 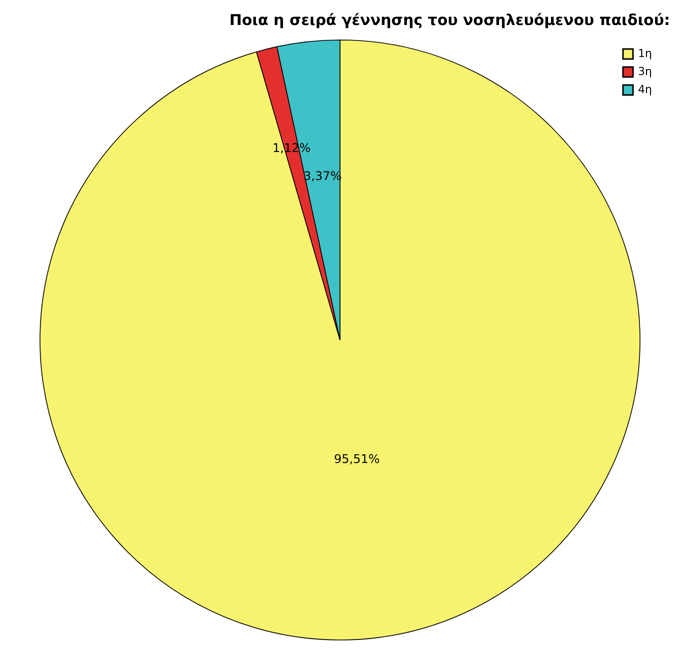 I want to click on legend-label: 4η, so click(x=645, y=89).